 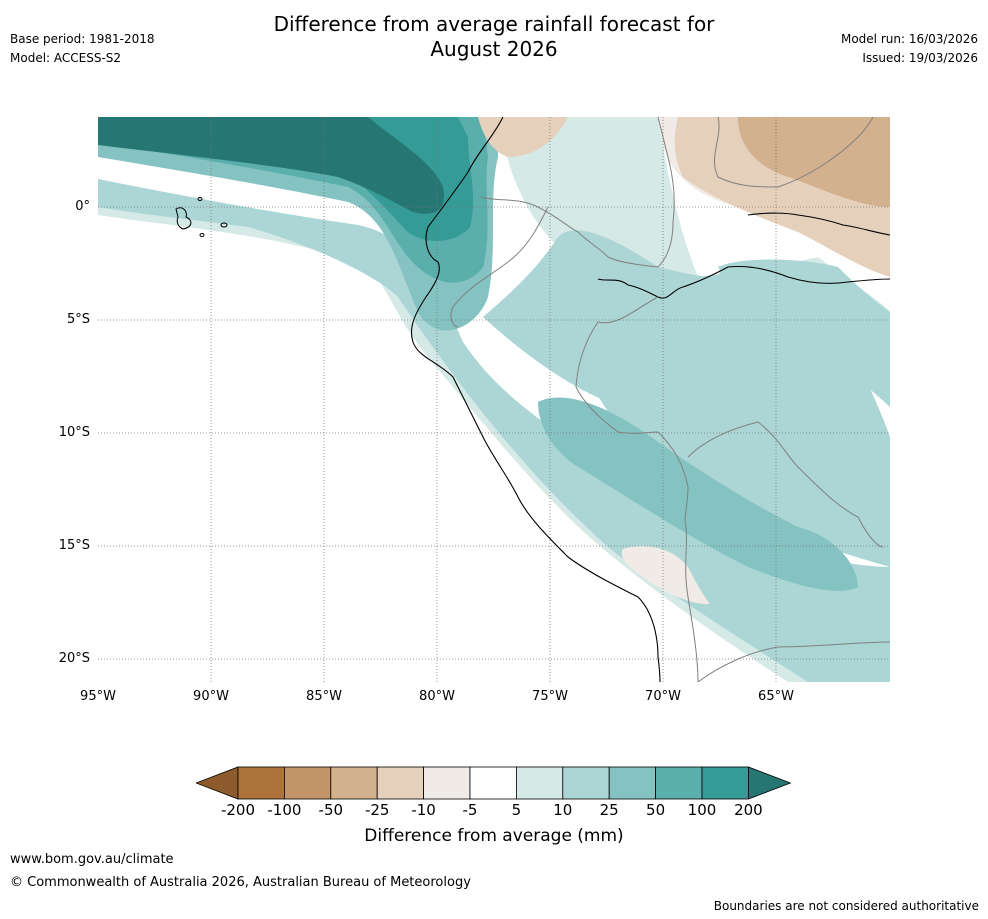 What do you see at coordinates (74, 545) in the screenshot?
I see `lat-label-15s: 15°S` at bounding box center [74, 545].